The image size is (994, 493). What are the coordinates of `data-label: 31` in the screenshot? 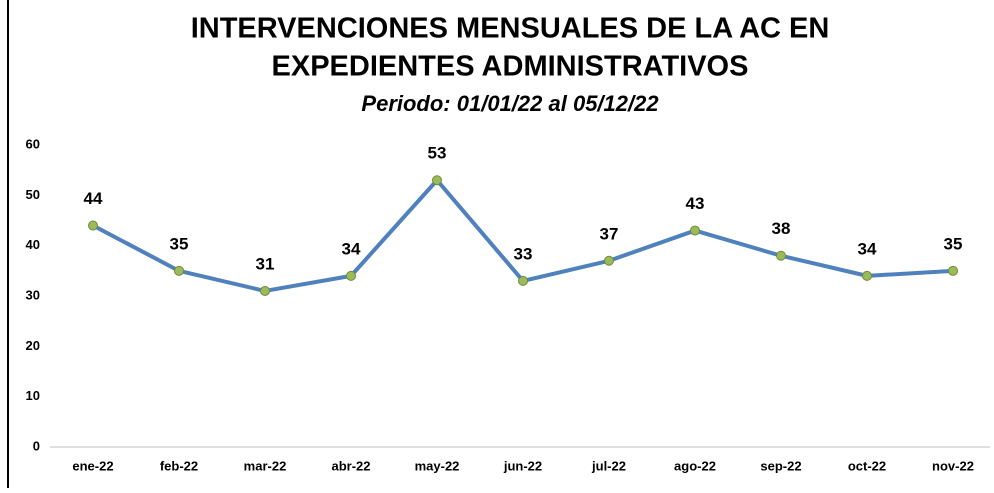 It's located at (265, 263).